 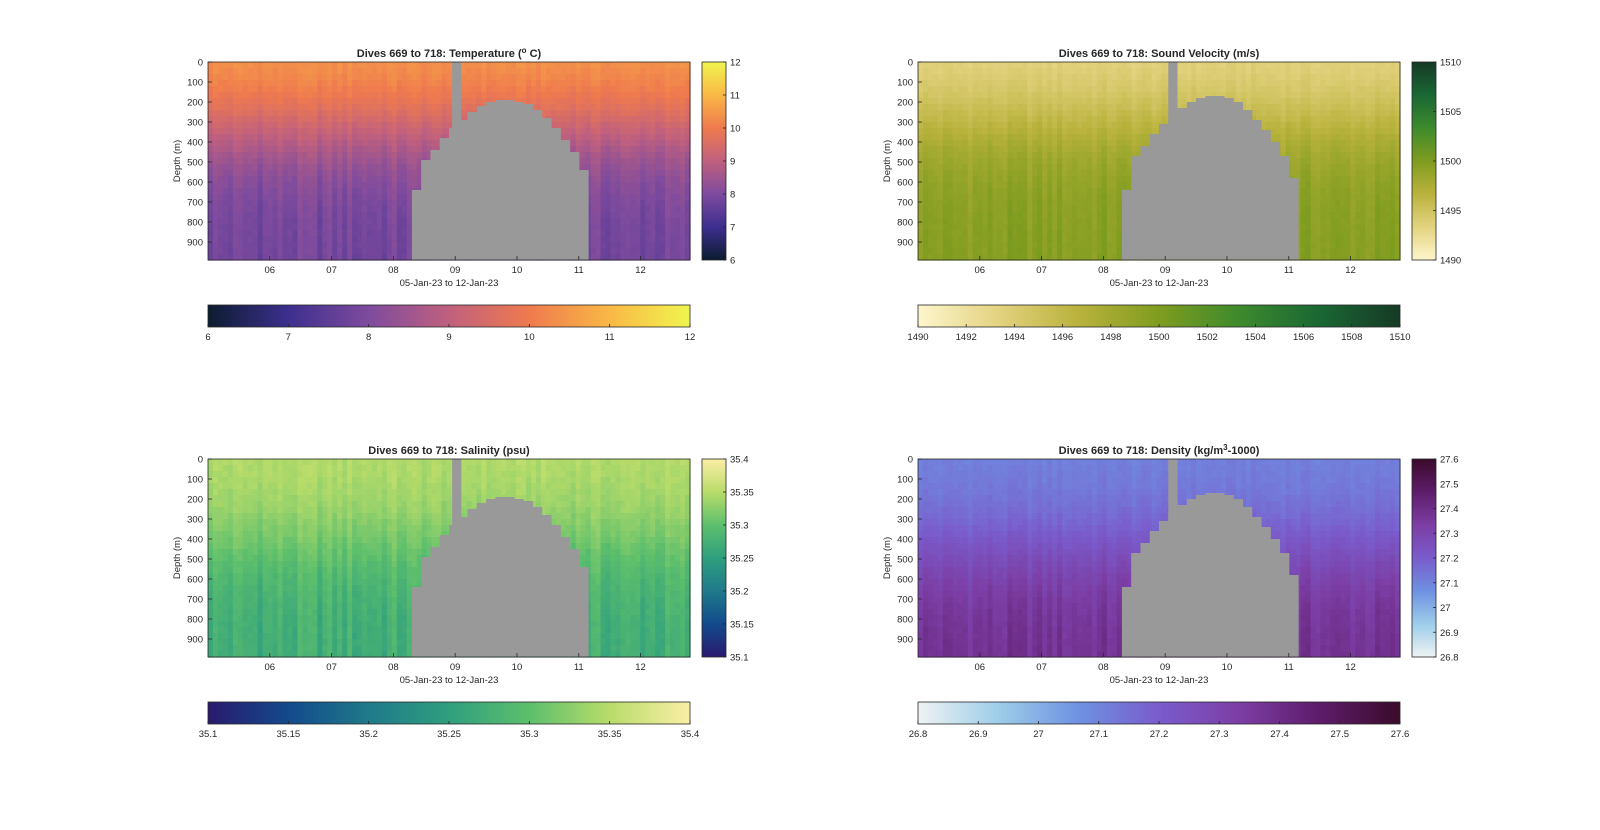 What do you see at coordinates (331, 270) in the screenshot?
I see `temperature-x-tick-label: 07` at bounding box center [331, 270].